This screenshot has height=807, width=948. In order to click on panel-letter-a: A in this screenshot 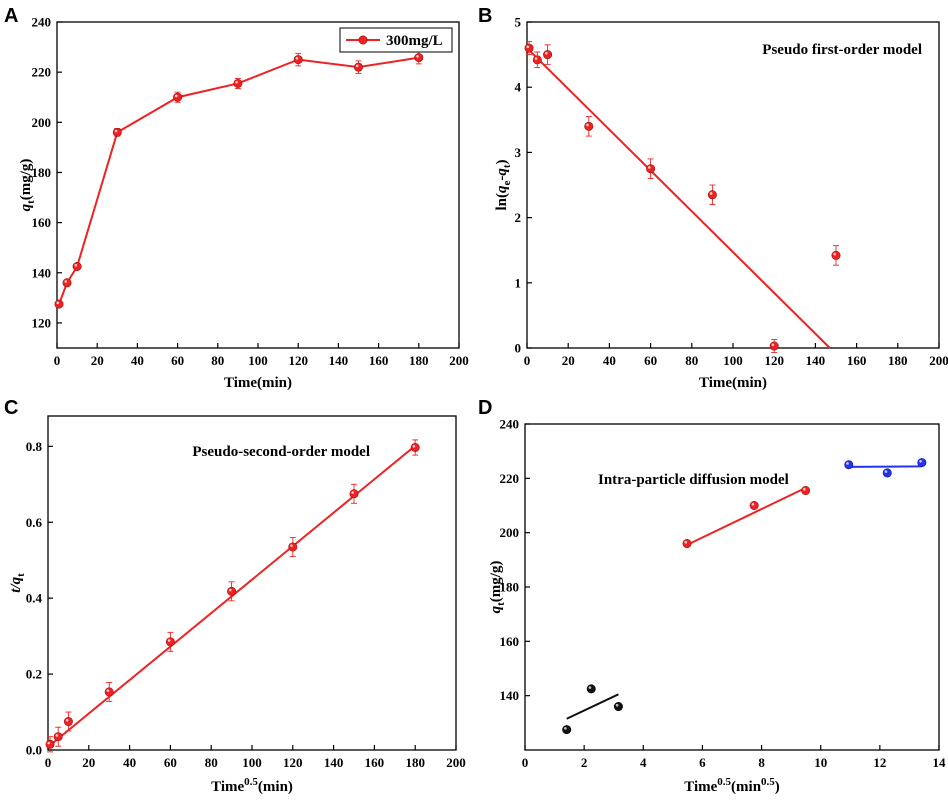, I will do `click(11, 16)`.